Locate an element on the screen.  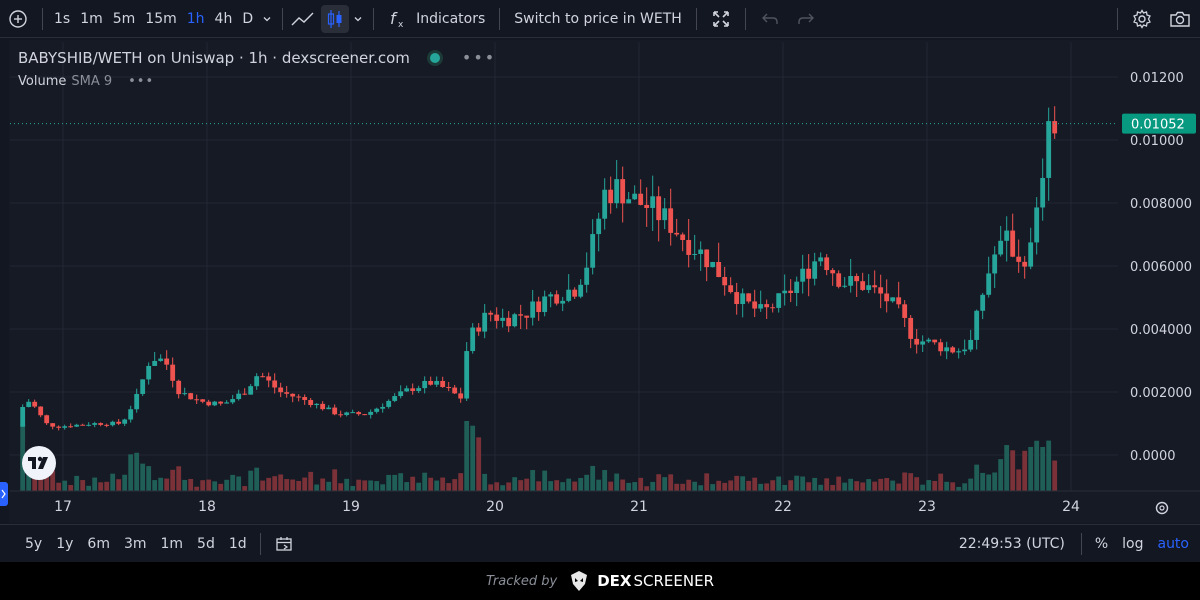
date-range-button is located at coordinates (284, 544).